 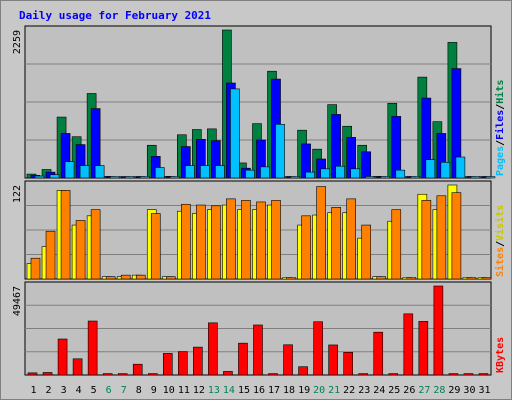 I want to click on bar-files, so click(x=396, y=147).